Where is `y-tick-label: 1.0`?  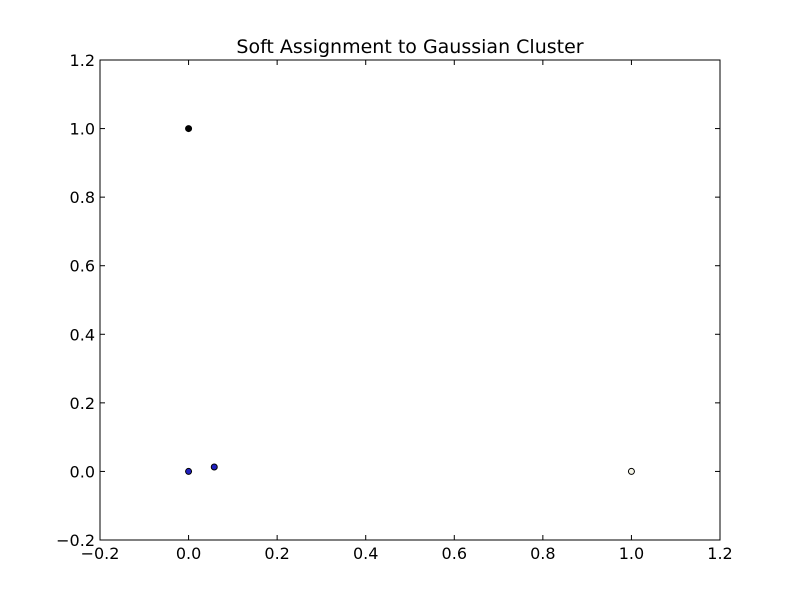
y-tick-label: 1.0 is located at coordinates (82, 129).